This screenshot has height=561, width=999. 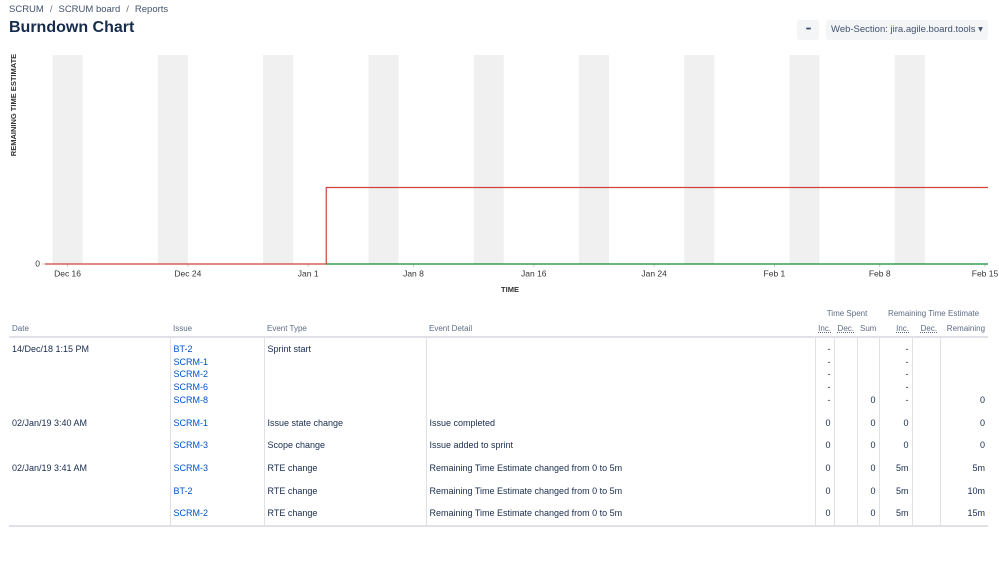 I want to click on y-axis-label: REMAINING TIME ESTIMATE, so click(x=13, y=105).